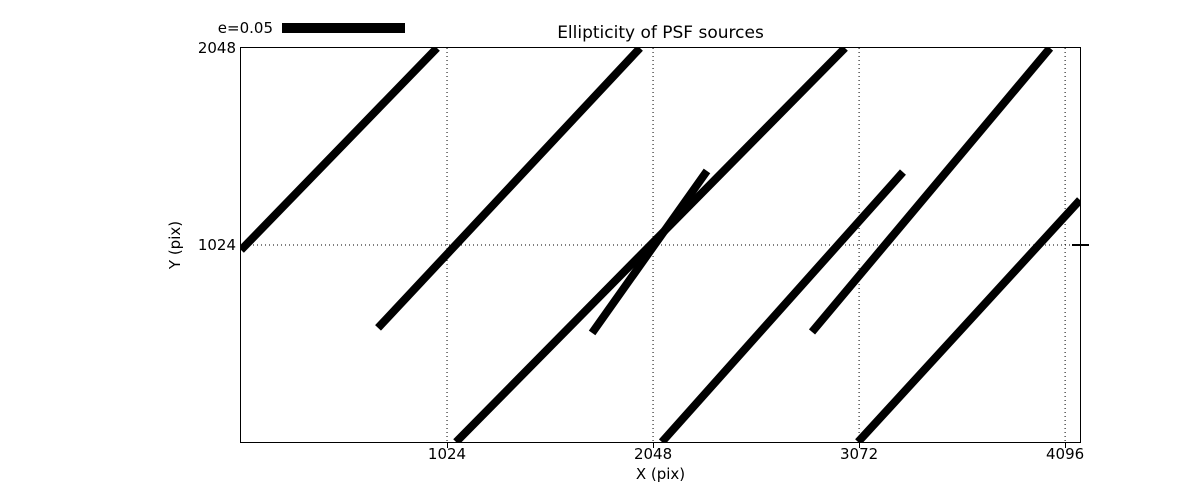  Describe the element at coordinates (1080, 245) in the screenshot. I see `y-tick-right` at that location.